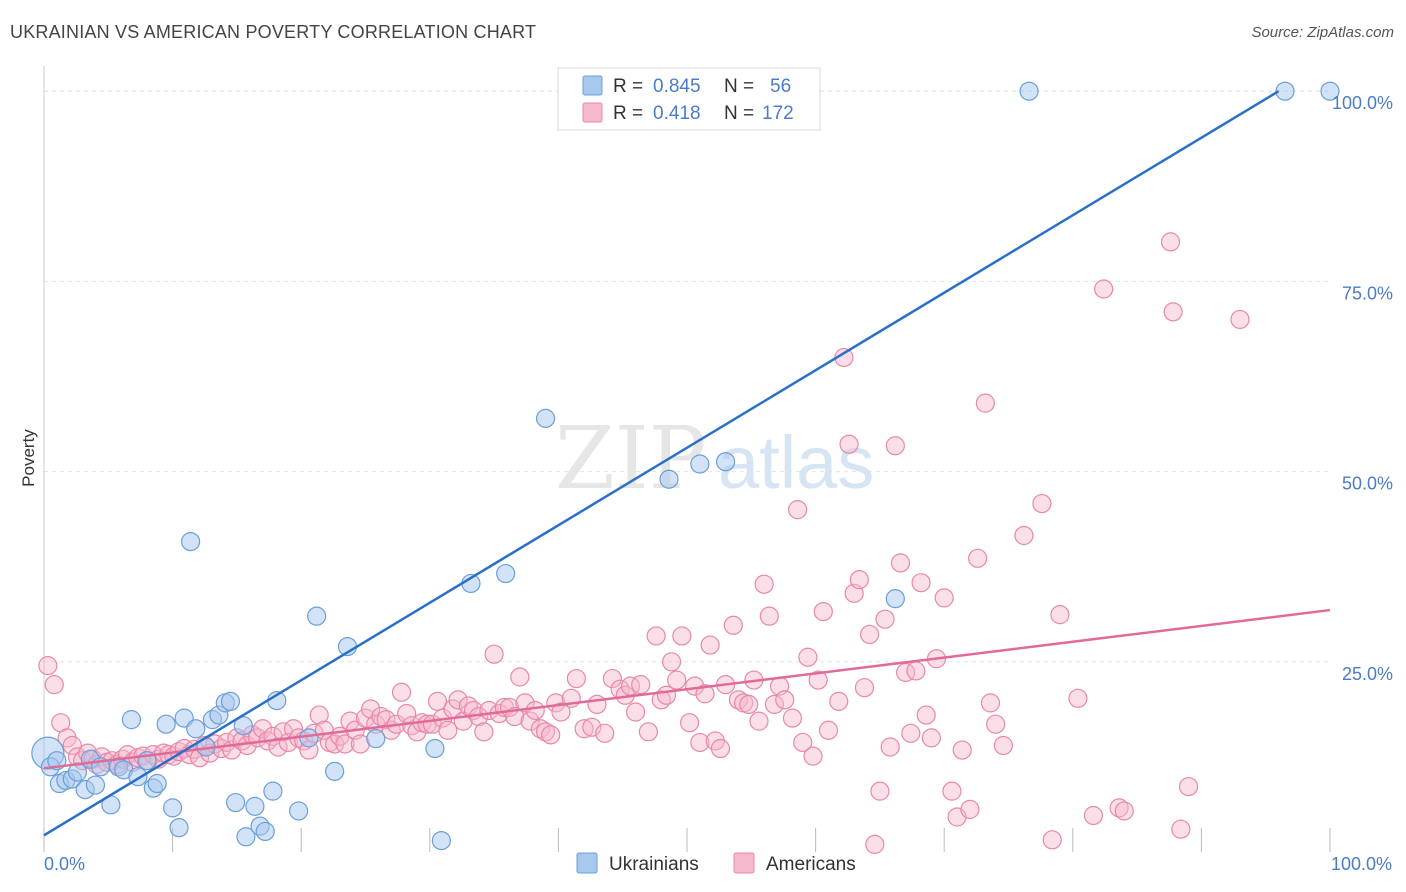  I want to click on americans-swatch, so click(592, 112).